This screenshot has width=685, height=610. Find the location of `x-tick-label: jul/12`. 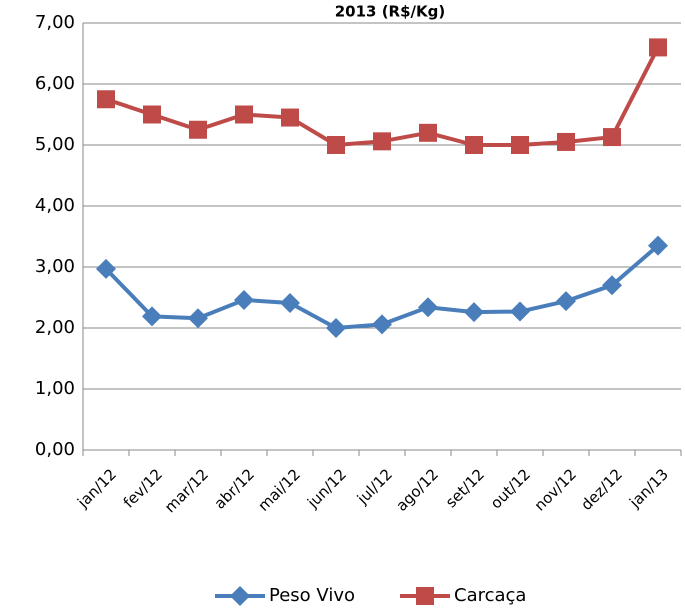

x-tick-label: jul/12 is located at coordinates (374, 486).